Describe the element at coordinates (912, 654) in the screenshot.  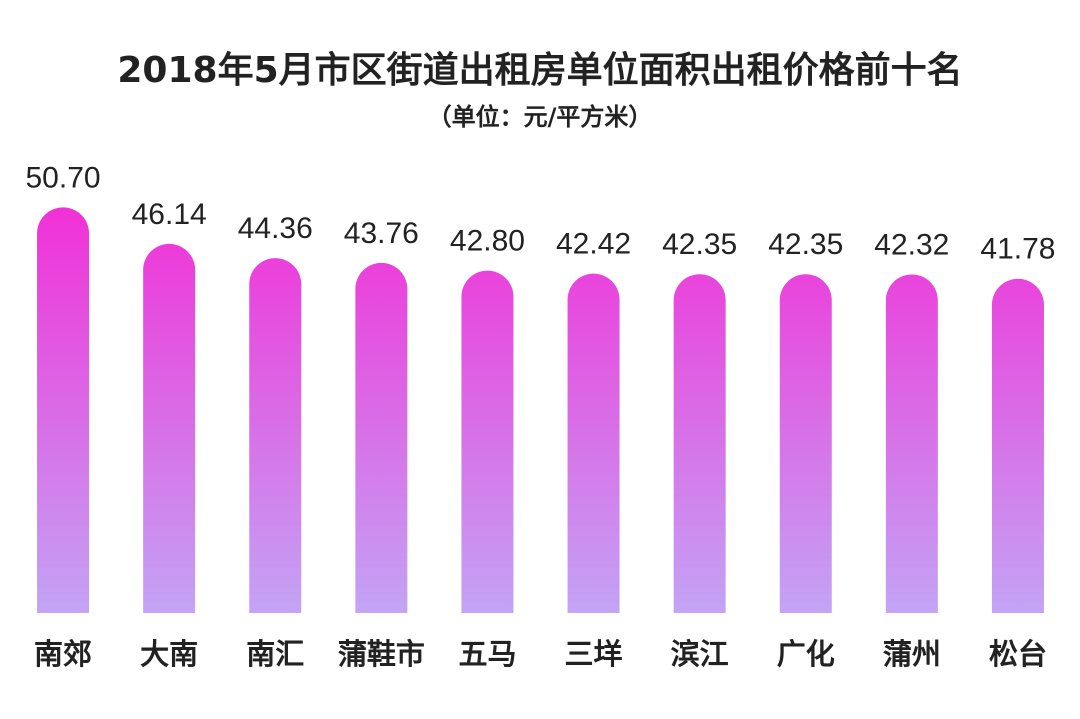
I see `x-tick-label: 蒲州` at that location.